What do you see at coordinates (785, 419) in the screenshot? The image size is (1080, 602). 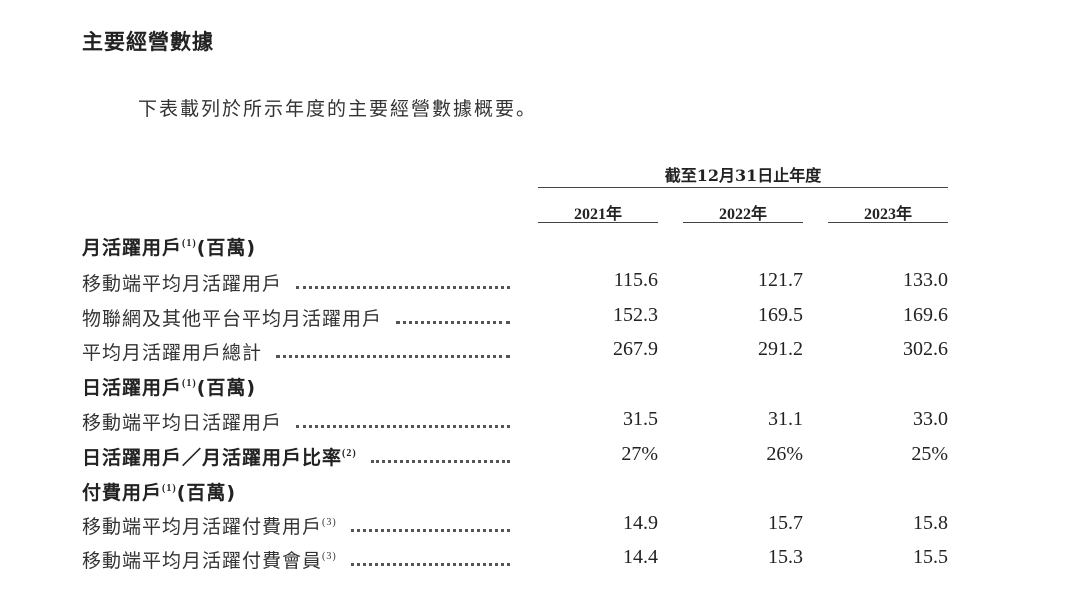 I see `cell-value: 31.1` at bounding box center [785, 419].